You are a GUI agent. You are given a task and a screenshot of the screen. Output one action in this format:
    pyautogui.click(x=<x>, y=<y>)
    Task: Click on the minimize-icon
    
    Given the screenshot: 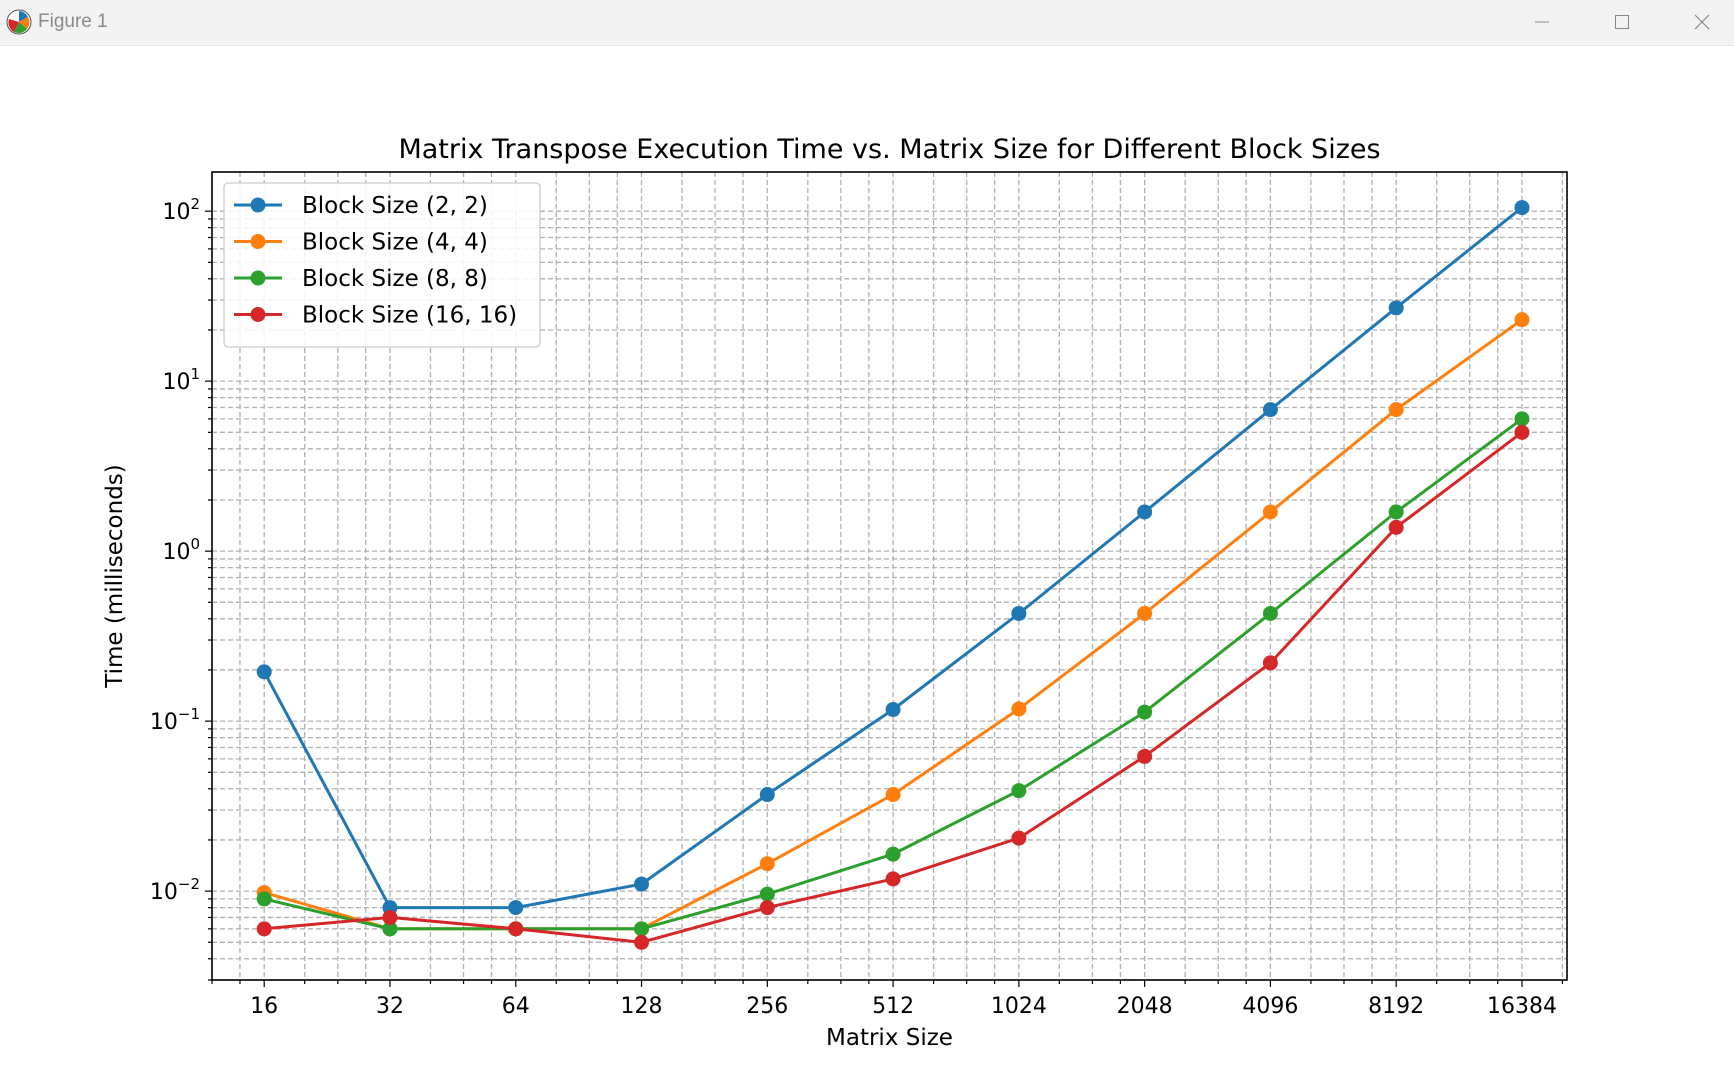 What is the action you would take?
    pyautogui.click(x=1542, y=22)
    